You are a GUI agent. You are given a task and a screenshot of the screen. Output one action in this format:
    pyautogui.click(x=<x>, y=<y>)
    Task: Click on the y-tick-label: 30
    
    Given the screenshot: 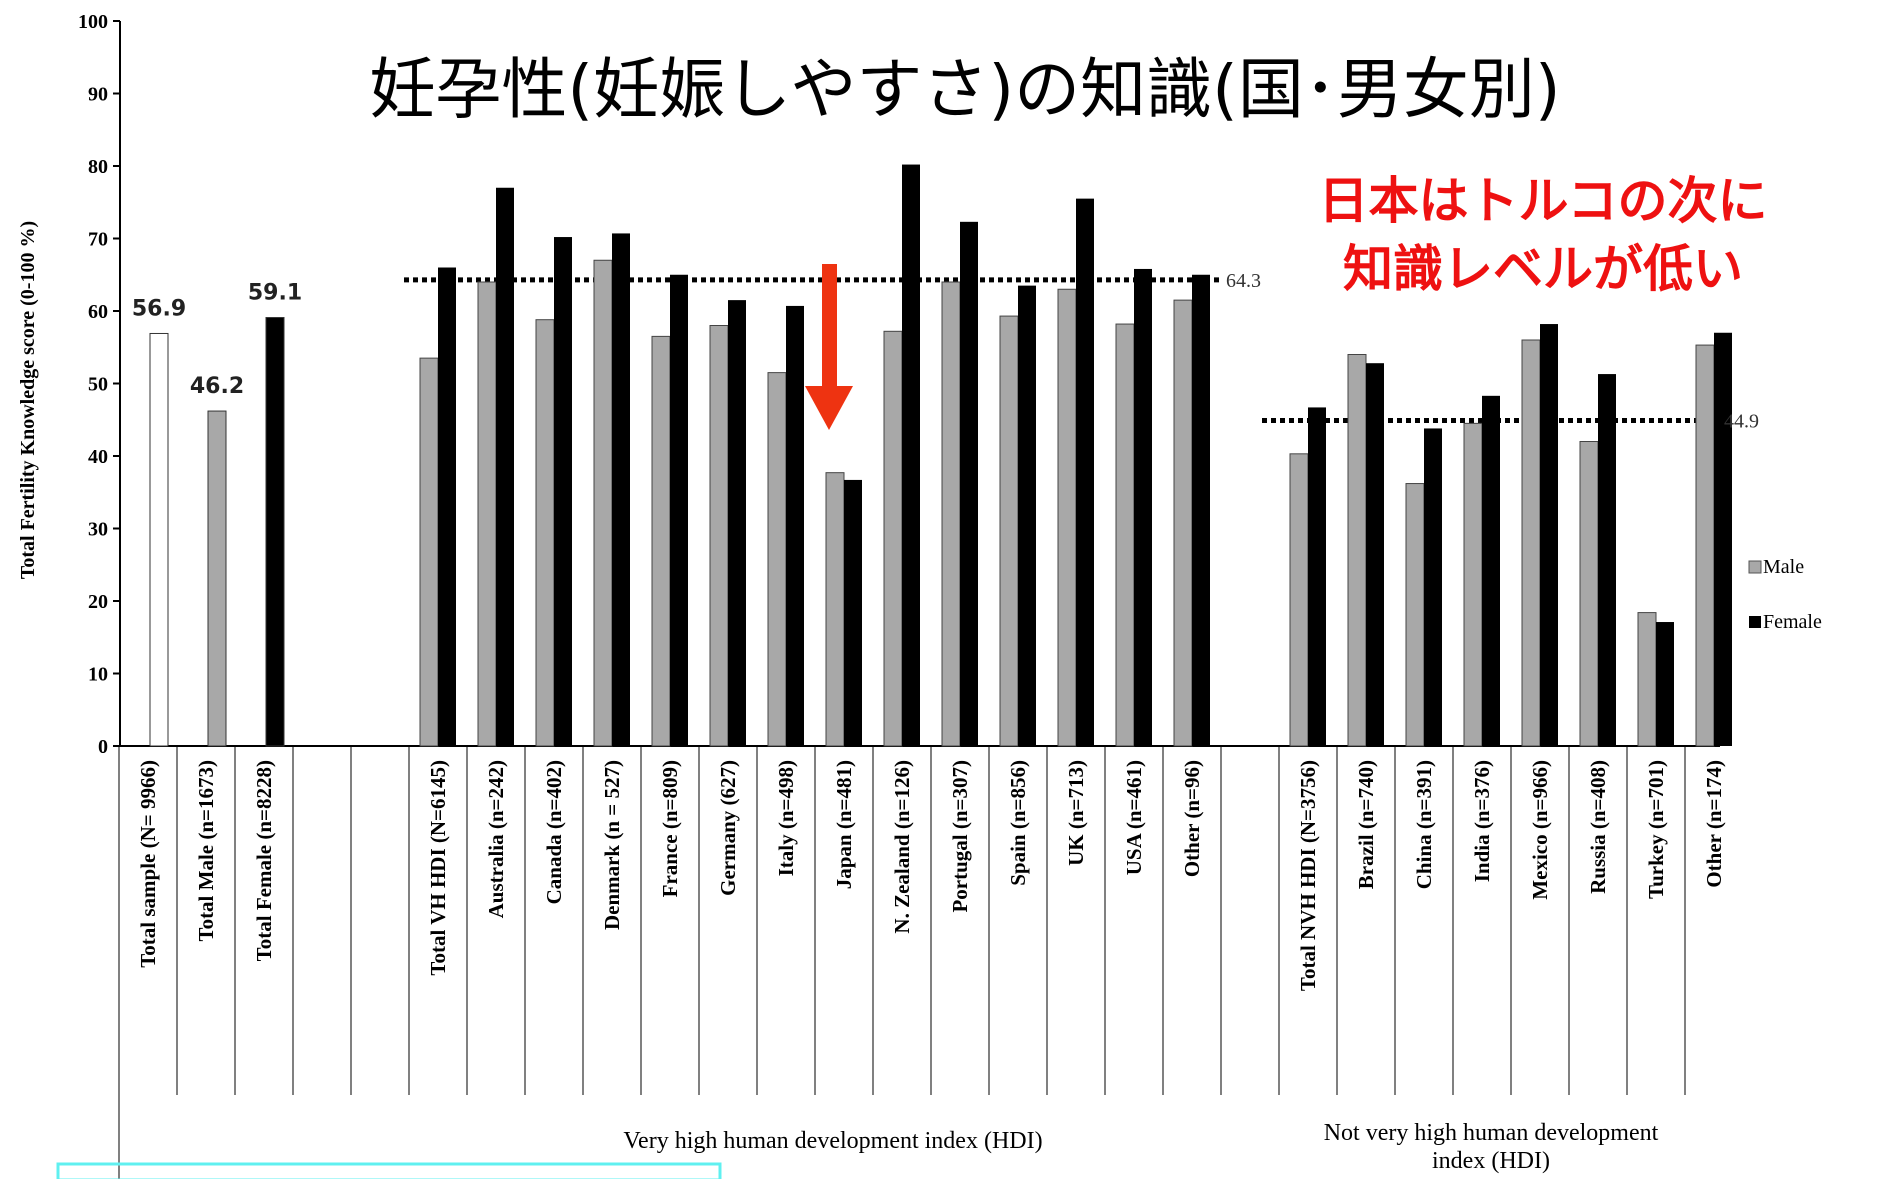 What is the action you would take?
    pyautogui.click(x=98, y=530)
    